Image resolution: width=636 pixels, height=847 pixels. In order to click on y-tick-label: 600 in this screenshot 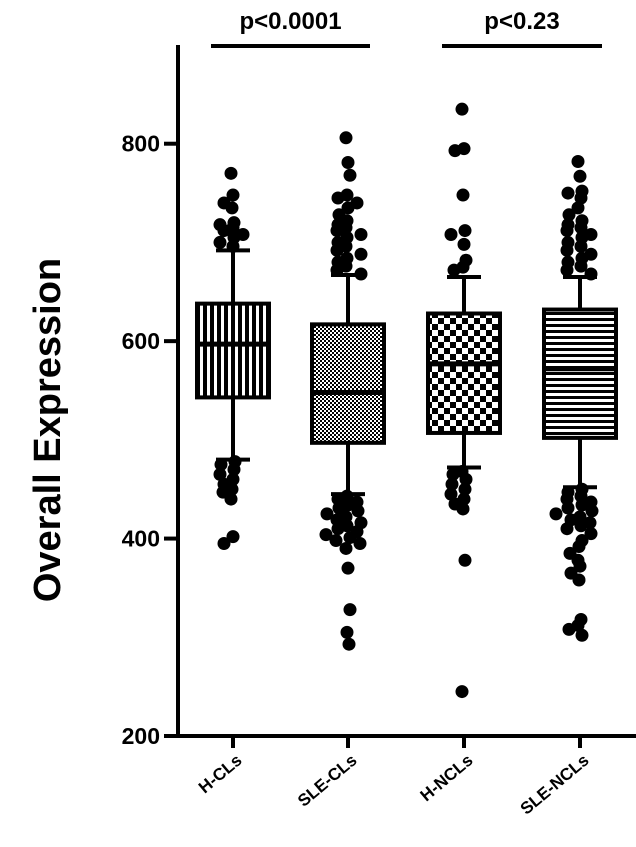, I will do `click(141, 341)`.